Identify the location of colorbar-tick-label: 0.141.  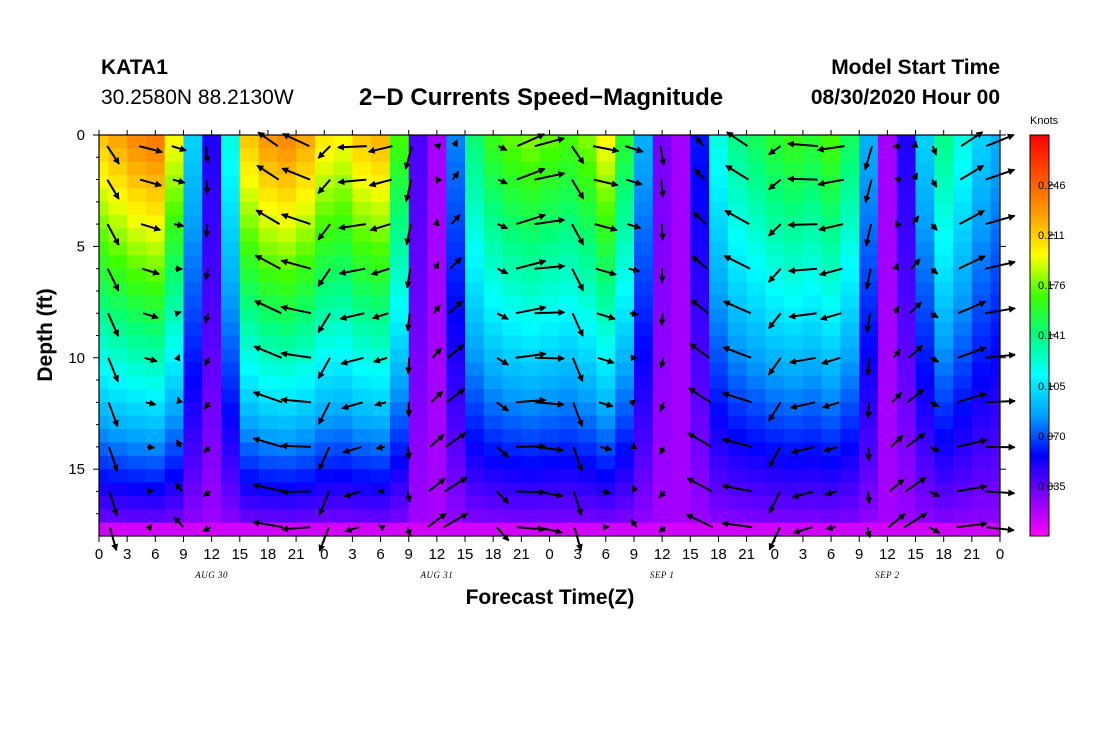
(1052, 336).